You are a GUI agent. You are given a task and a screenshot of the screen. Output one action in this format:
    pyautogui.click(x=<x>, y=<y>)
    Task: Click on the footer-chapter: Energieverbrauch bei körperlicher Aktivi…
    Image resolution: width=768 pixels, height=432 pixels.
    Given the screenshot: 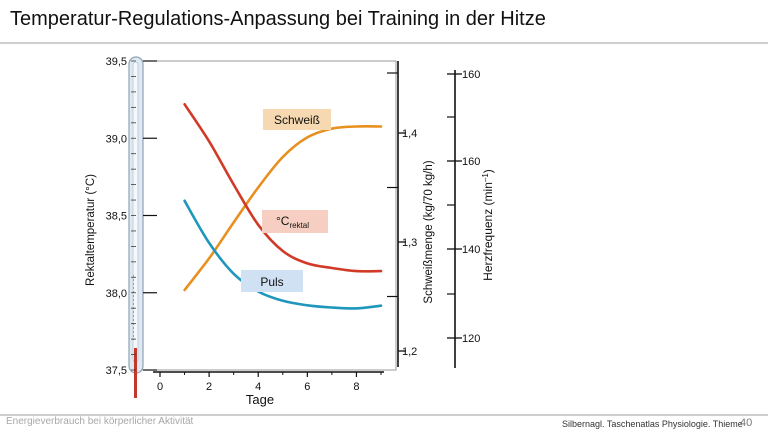 What is the action you would take?
    pyautogui.click(x=100, y=421)
    